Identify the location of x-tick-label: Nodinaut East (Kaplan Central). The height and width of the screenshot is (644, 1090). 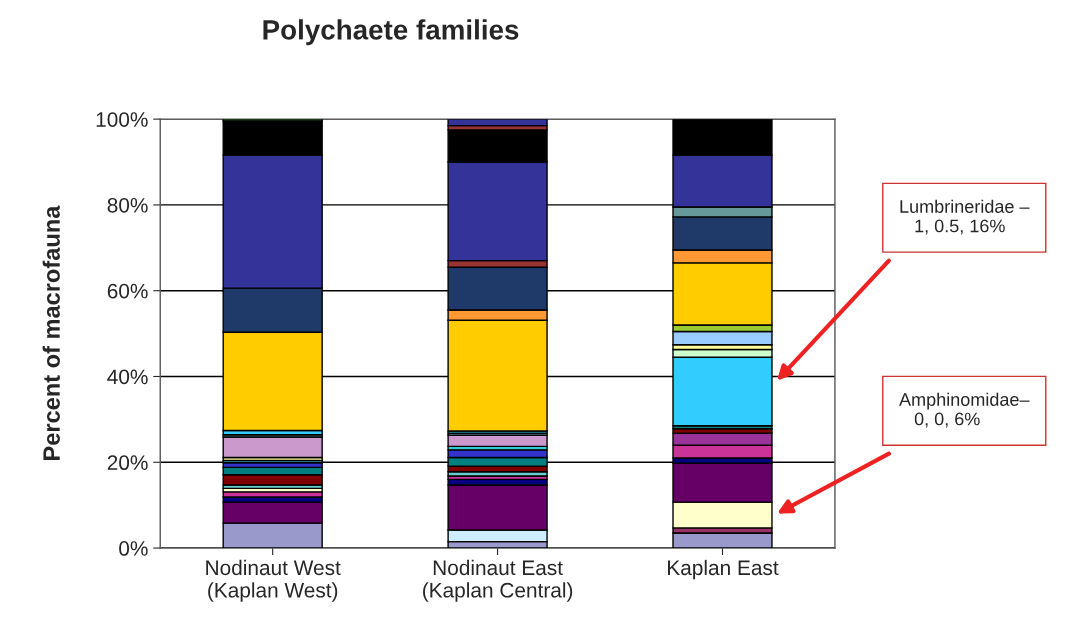
(498, 580).